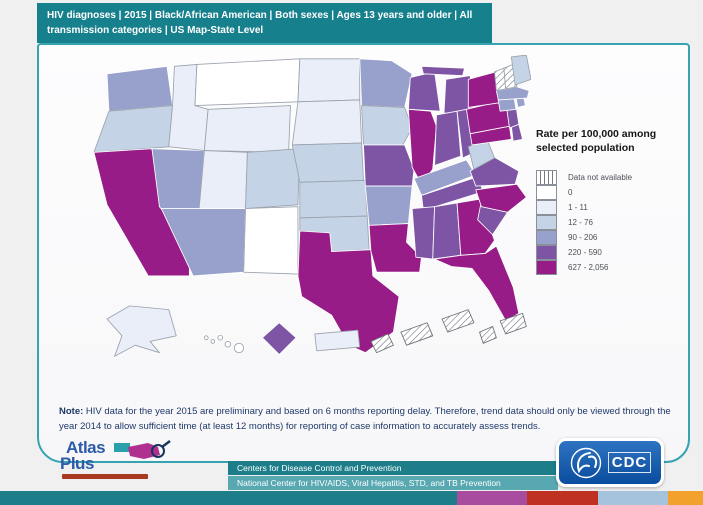 The image size is (703, 505). What do you see at coordinates (273, 178) in the screenshot?
I see `state-CO` at bounding box center [273, 178].